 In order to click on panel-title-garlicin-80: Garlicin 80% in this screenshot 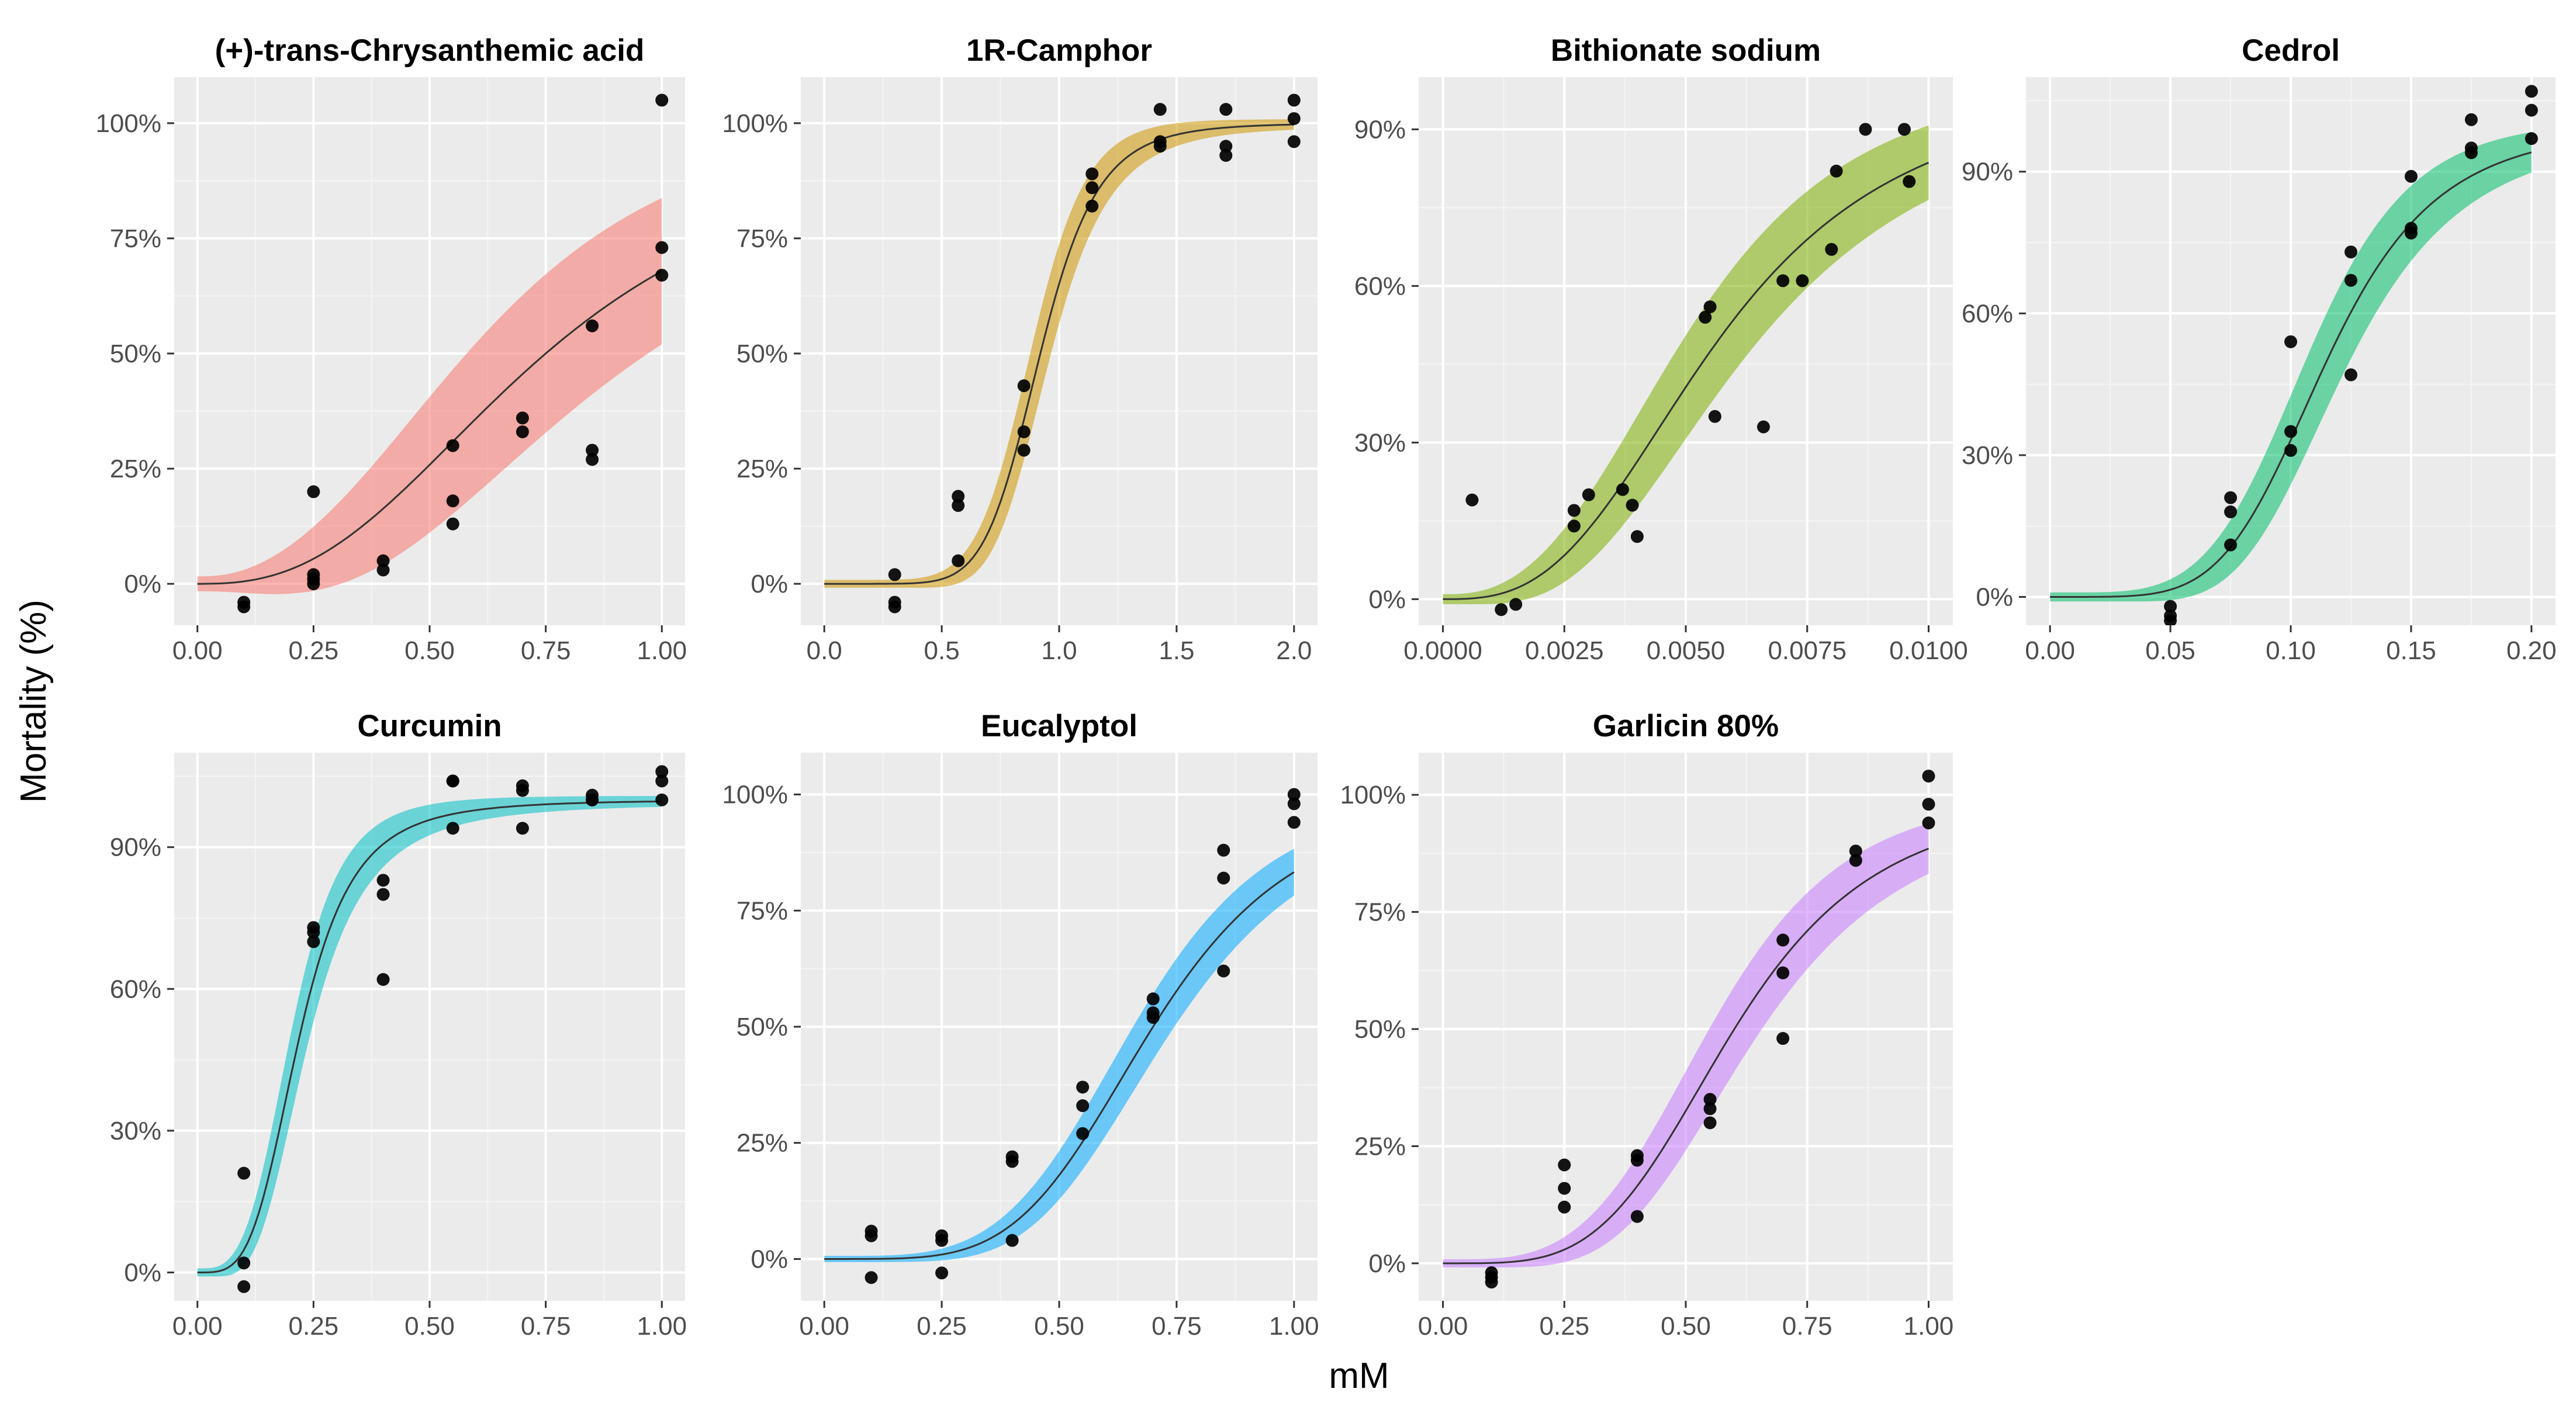, I will do `click(1686, 726)`.